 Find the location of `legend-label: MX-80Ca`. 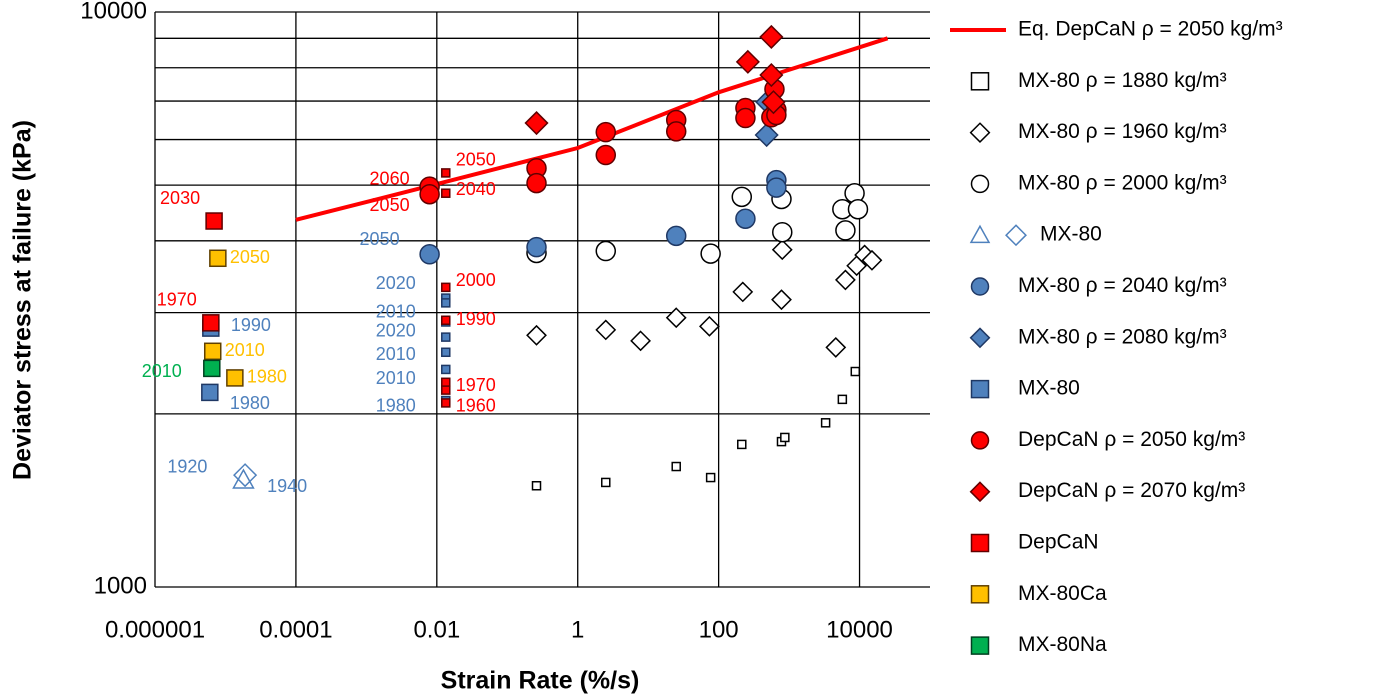

legend-label: MX-80Ca is located at coordinates (1062, 593).